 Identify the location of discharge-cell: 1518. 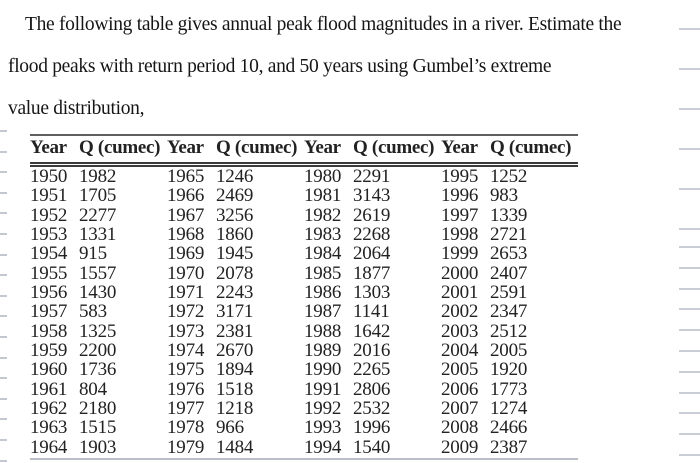
(235, 389).